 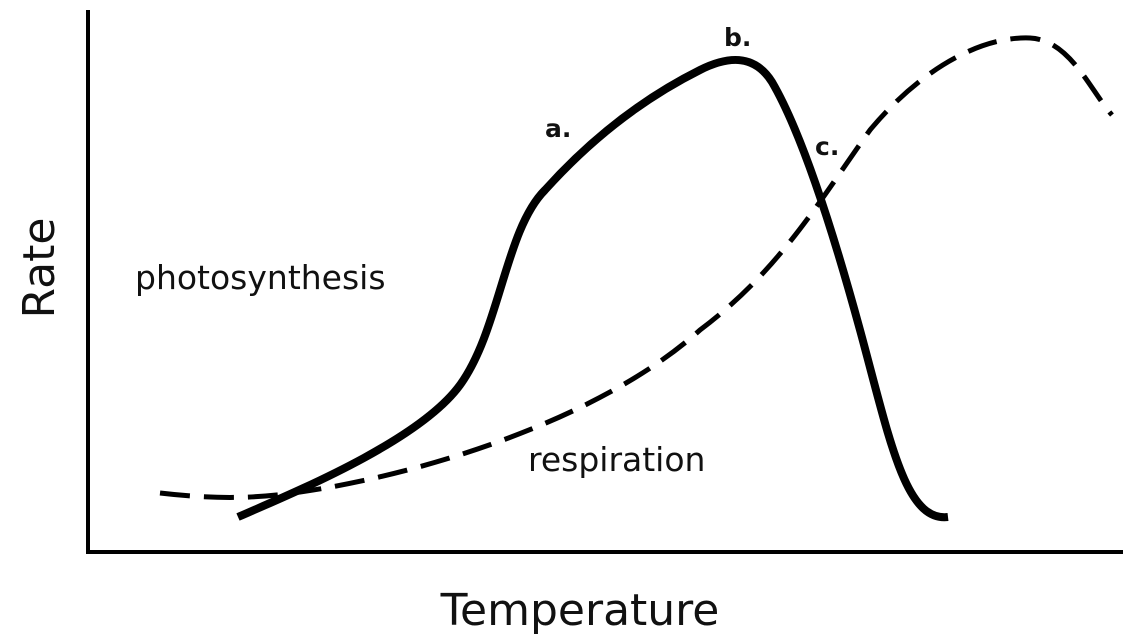 What do you see at coordinates (558, 128) in the screenshot?
I see `point-label: a.` at bounding box center [558, 128].